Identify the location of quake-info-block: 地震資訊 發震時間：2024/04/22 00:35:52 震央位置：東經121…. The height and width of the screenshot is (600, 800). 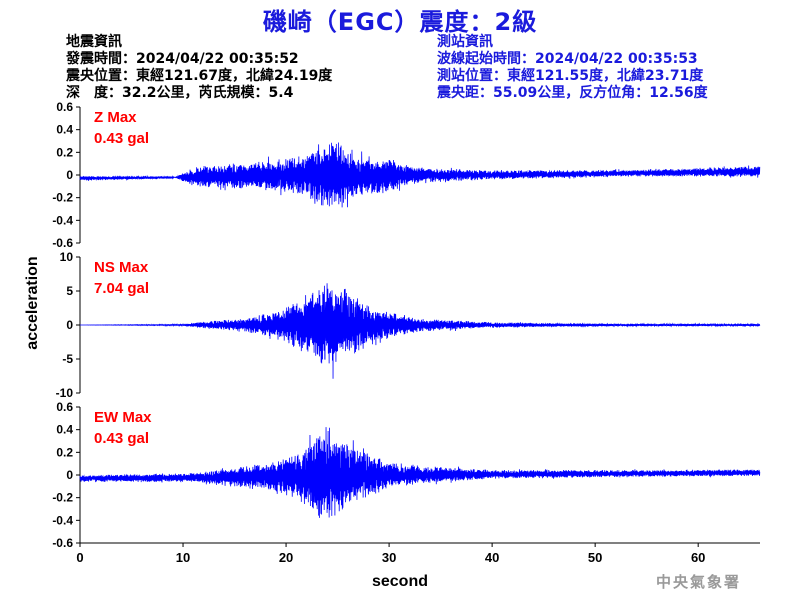
(199, 68).